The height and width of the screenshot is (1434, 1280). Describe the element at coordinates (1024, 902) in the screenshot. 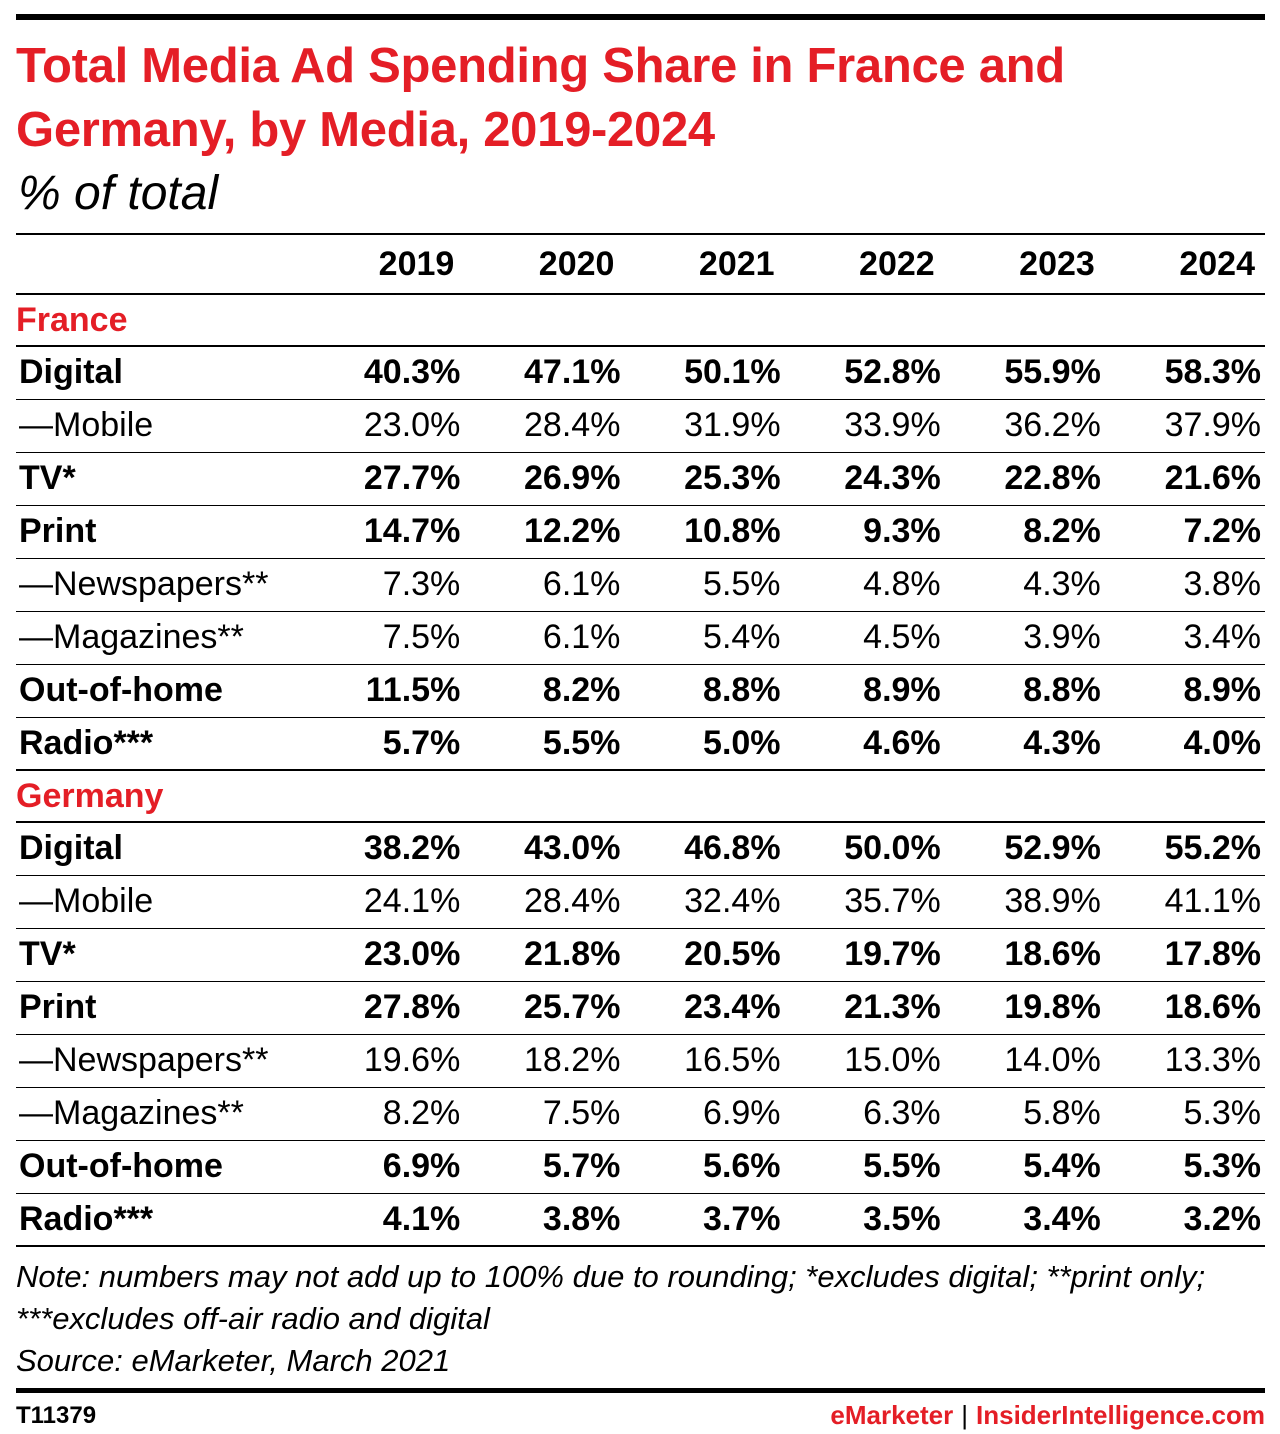

I see `value-cell: 38.9%` at that location.